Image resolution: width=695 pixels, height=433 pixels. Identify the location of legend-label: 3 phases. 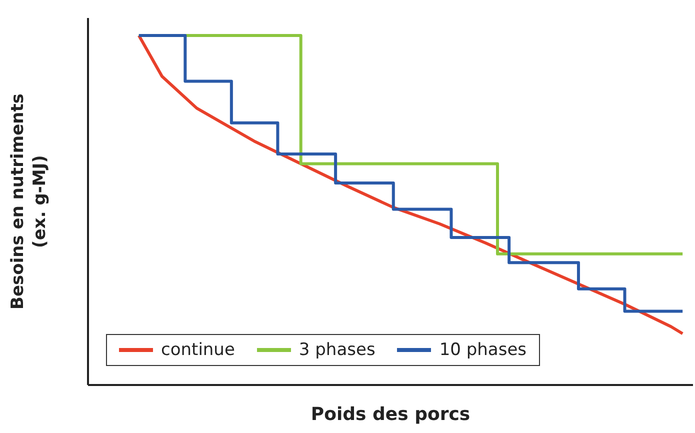
(337, 350).